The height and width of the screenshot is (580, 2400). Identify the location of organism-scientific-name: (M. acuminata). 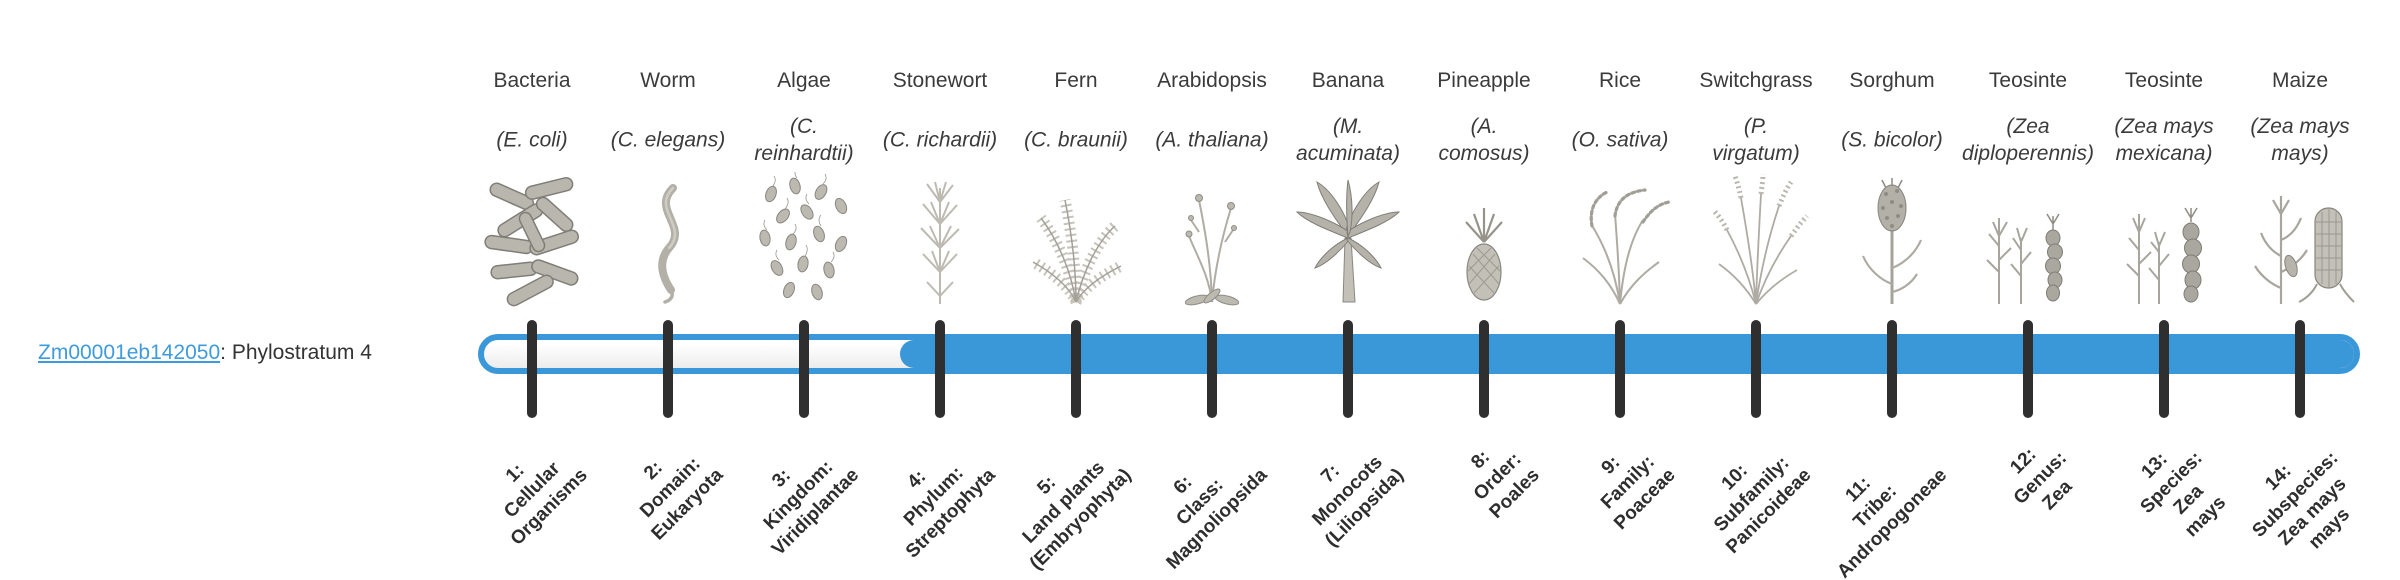
(1348, 140).